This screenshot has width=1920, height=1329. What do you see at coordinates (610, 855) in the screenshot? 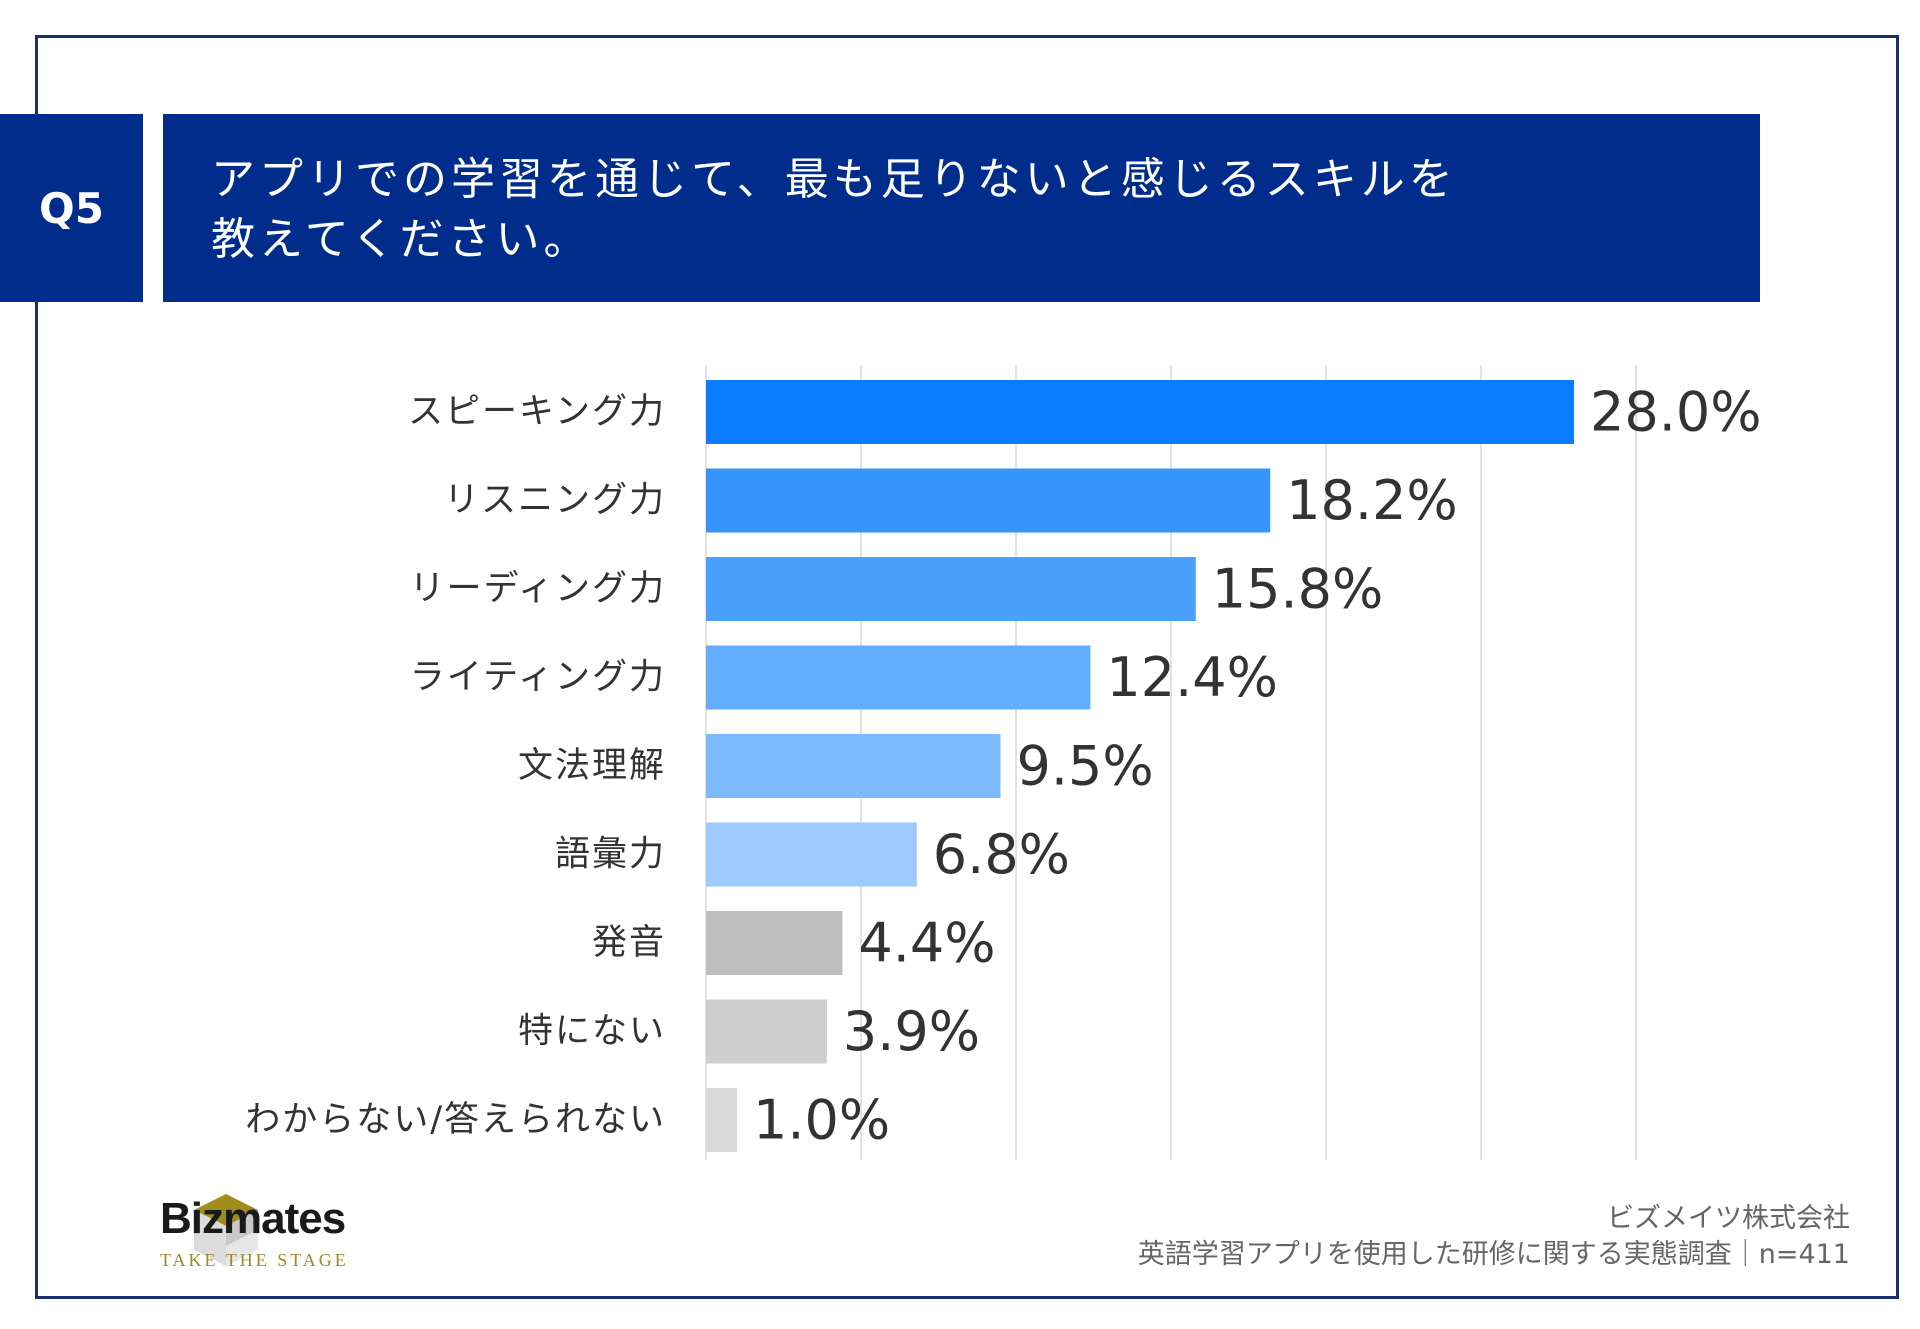
I see `category-label: 語彙力` at bounding box center [610, 855].